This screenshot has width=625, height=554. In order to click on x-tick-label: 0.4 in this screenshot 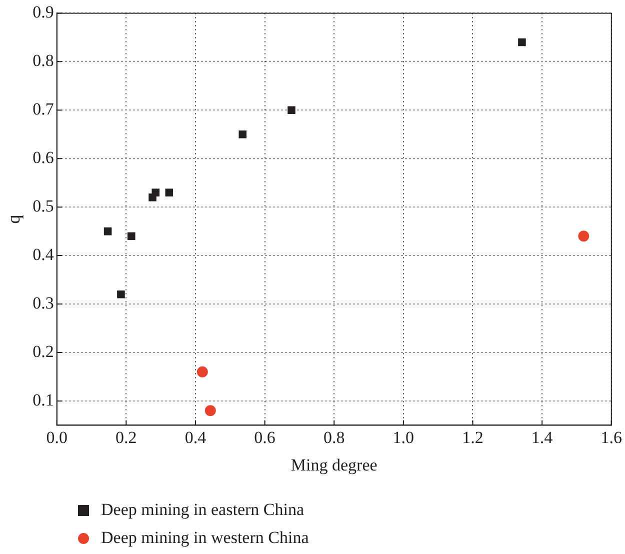, I will do `click(195, 437)`.